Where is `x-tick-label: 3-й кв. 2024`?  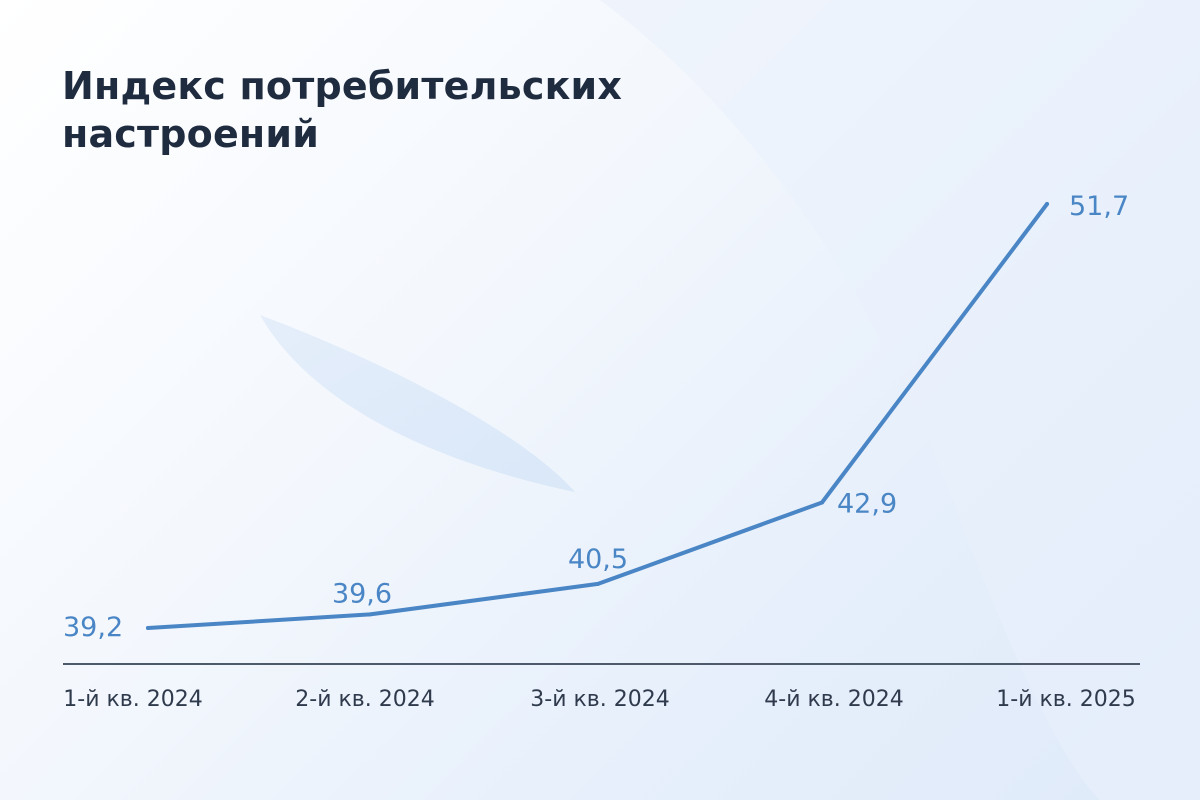
x-tick-label: 3-й кв. 2024 is located at coordinates (599, 699).